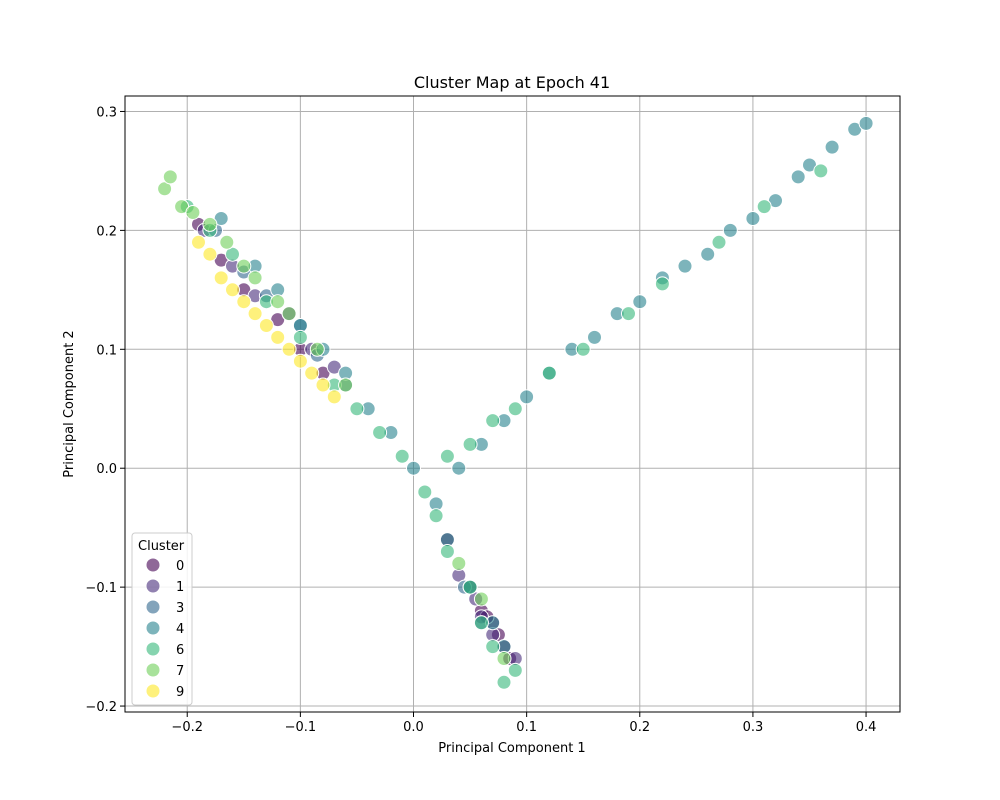 Image resolution: width=1000 pixels, height=800 pixels. I want to click on x-tick-label: −0.2, so click(187, 727).